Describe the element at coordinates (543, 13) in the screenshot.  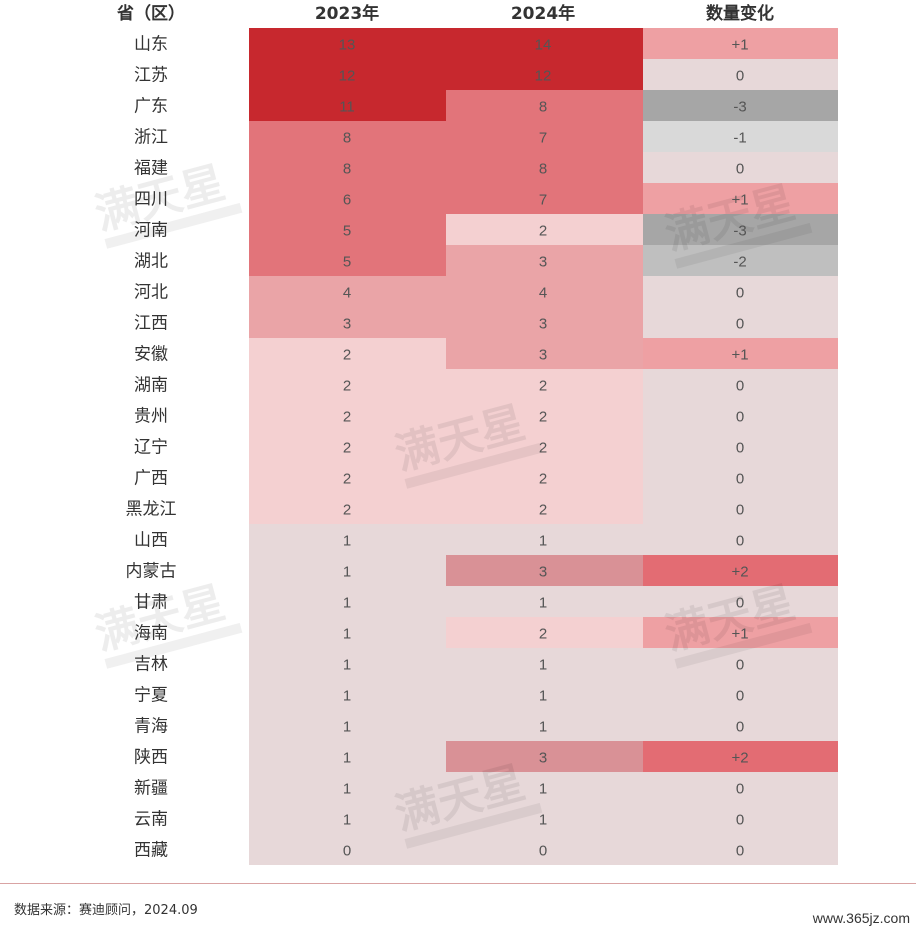
I see `column-header-2: 2024年` at that location.